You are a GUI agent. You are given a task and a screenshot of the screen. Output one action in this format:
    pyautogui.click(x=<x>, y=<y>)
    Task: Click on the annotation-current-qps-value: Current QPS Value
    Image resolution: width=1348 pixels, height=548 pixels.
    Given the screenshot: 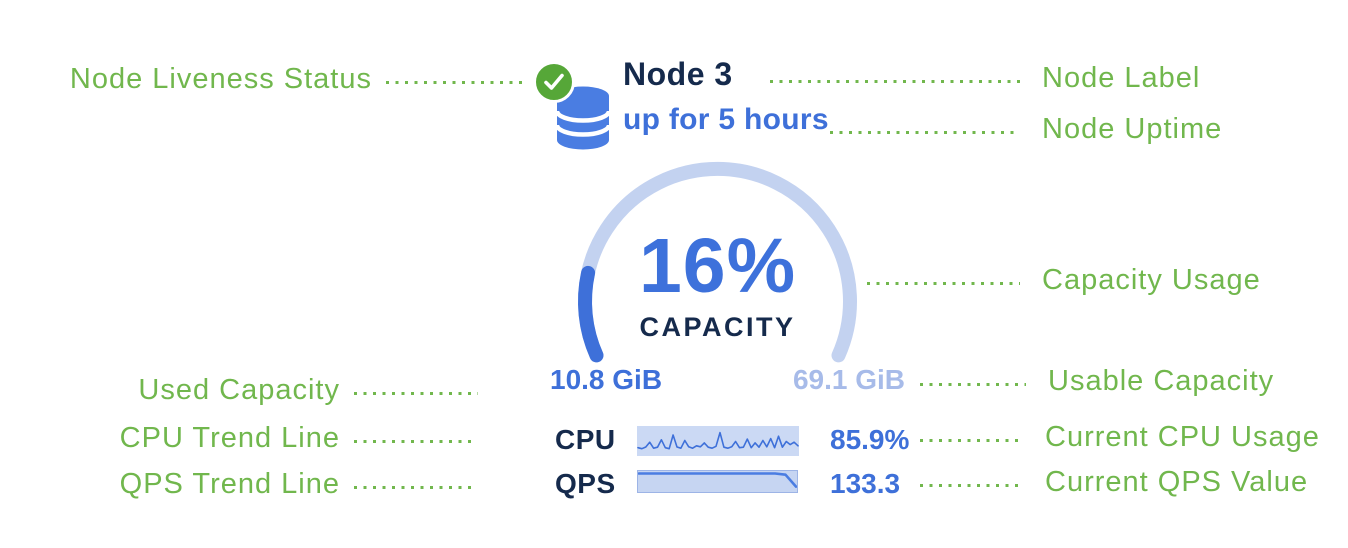 What is the action you would take?
    pyautogui.click(x=1114, y=482)
    